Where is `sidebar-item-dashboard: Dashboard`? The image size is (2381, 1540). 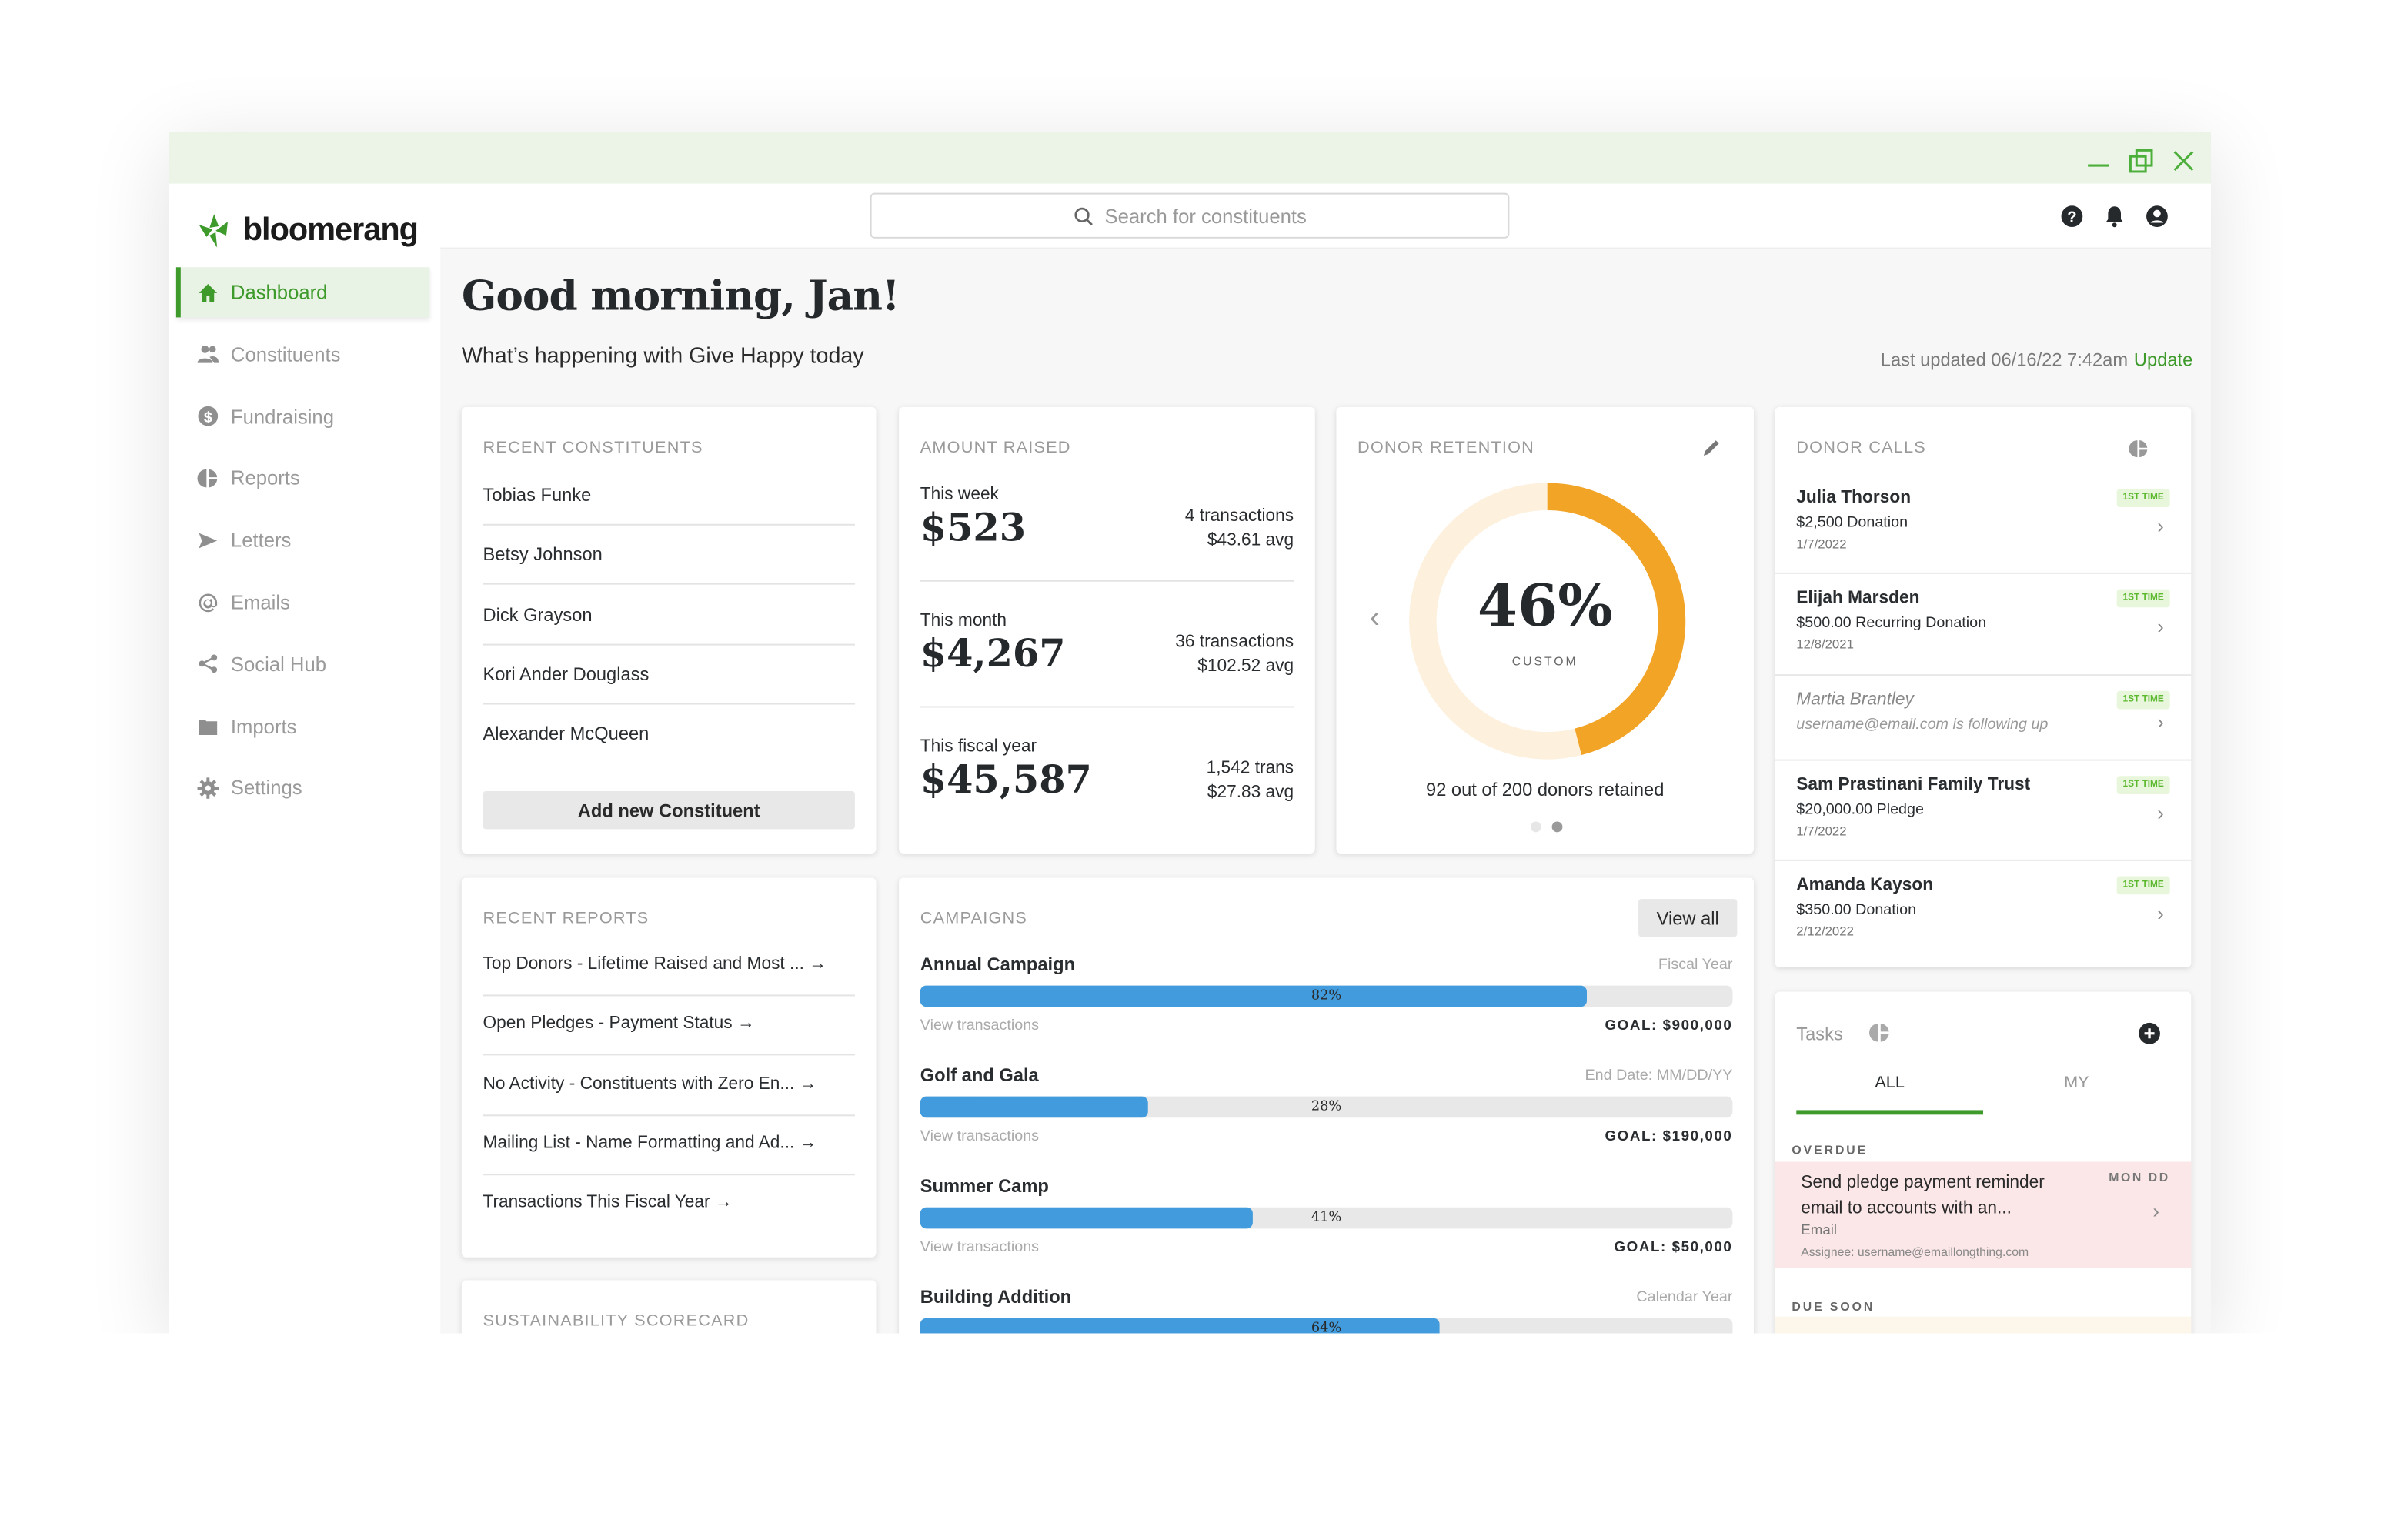
sidebar-item-dashboard: Dashboard is located at coordinates (302, 292).